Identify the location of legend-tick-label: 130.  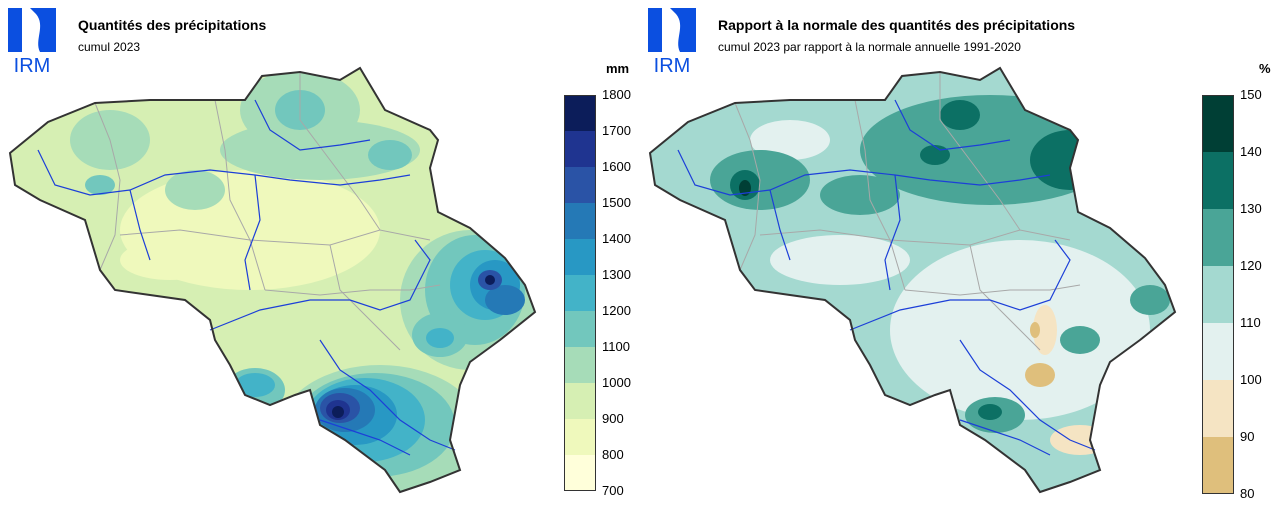
(1251, 208).